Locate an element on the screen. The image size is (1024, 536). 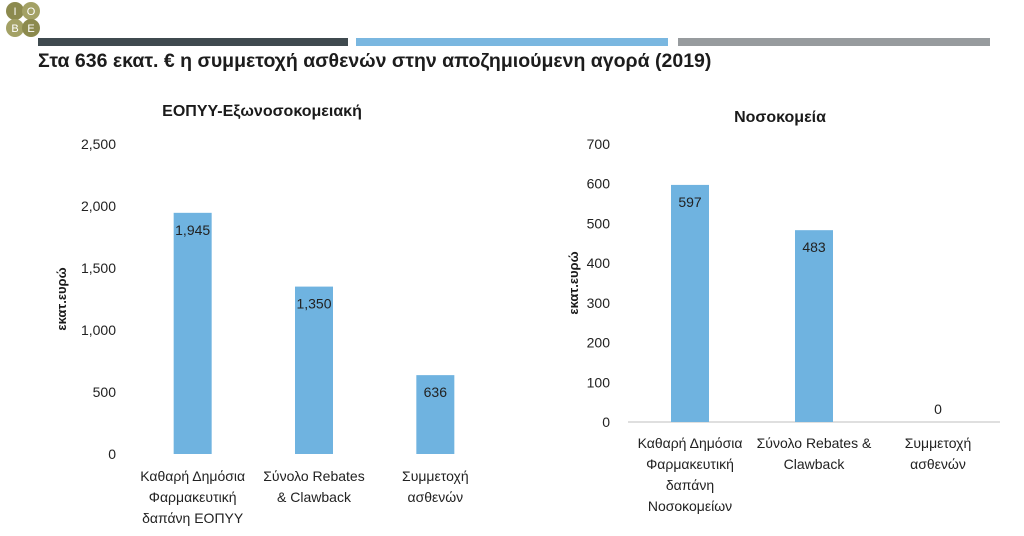
y-tick-label: 400 is located at coordinates (599, 263).